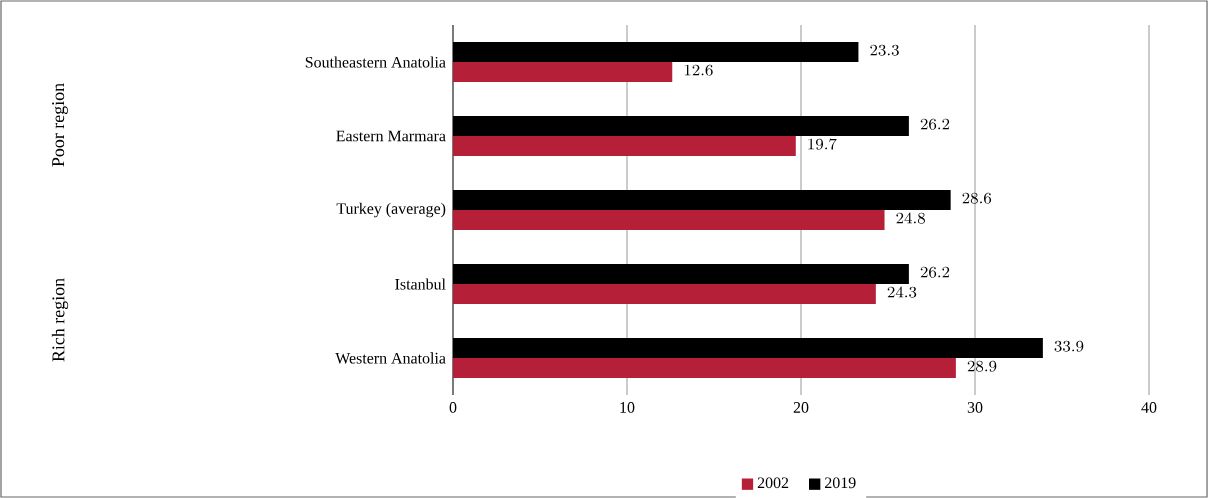  What do you see at coordinates (391, 210) in the screenshot?
I see `y-tick-label: Turkey (average)` at bounding box center [391, 210].